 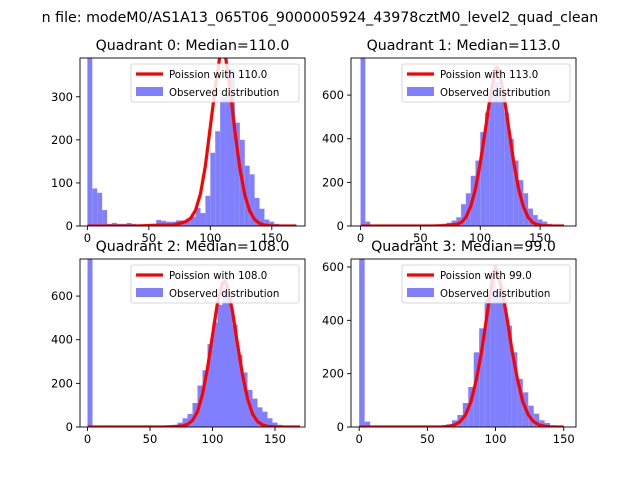 What do you see at coordinates (215, 83) in the screenshot?
I see `quadrant-0-legend: Poission with 110.0 Observed distribution` at bounding box center [215, 83].